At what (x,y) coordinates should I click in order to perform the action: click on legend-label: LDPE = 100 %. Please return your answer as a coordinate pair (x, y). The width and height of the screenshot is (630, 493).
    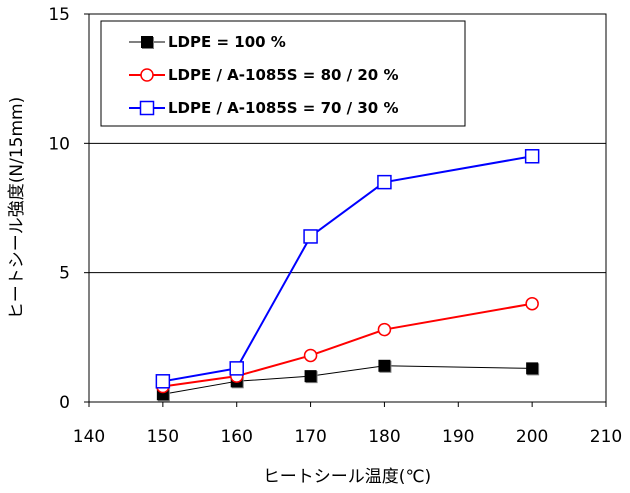
    Looking at the image, I should click on (227, 42).